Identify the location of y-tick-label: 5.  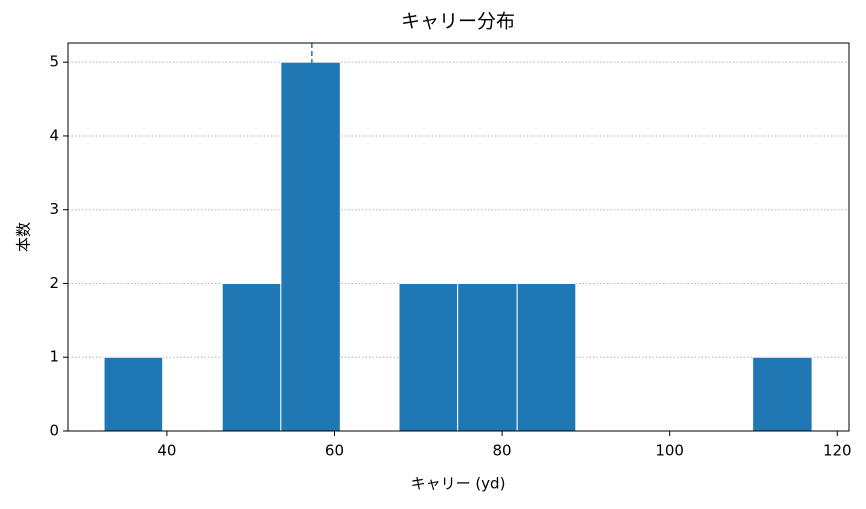
(54, 62).